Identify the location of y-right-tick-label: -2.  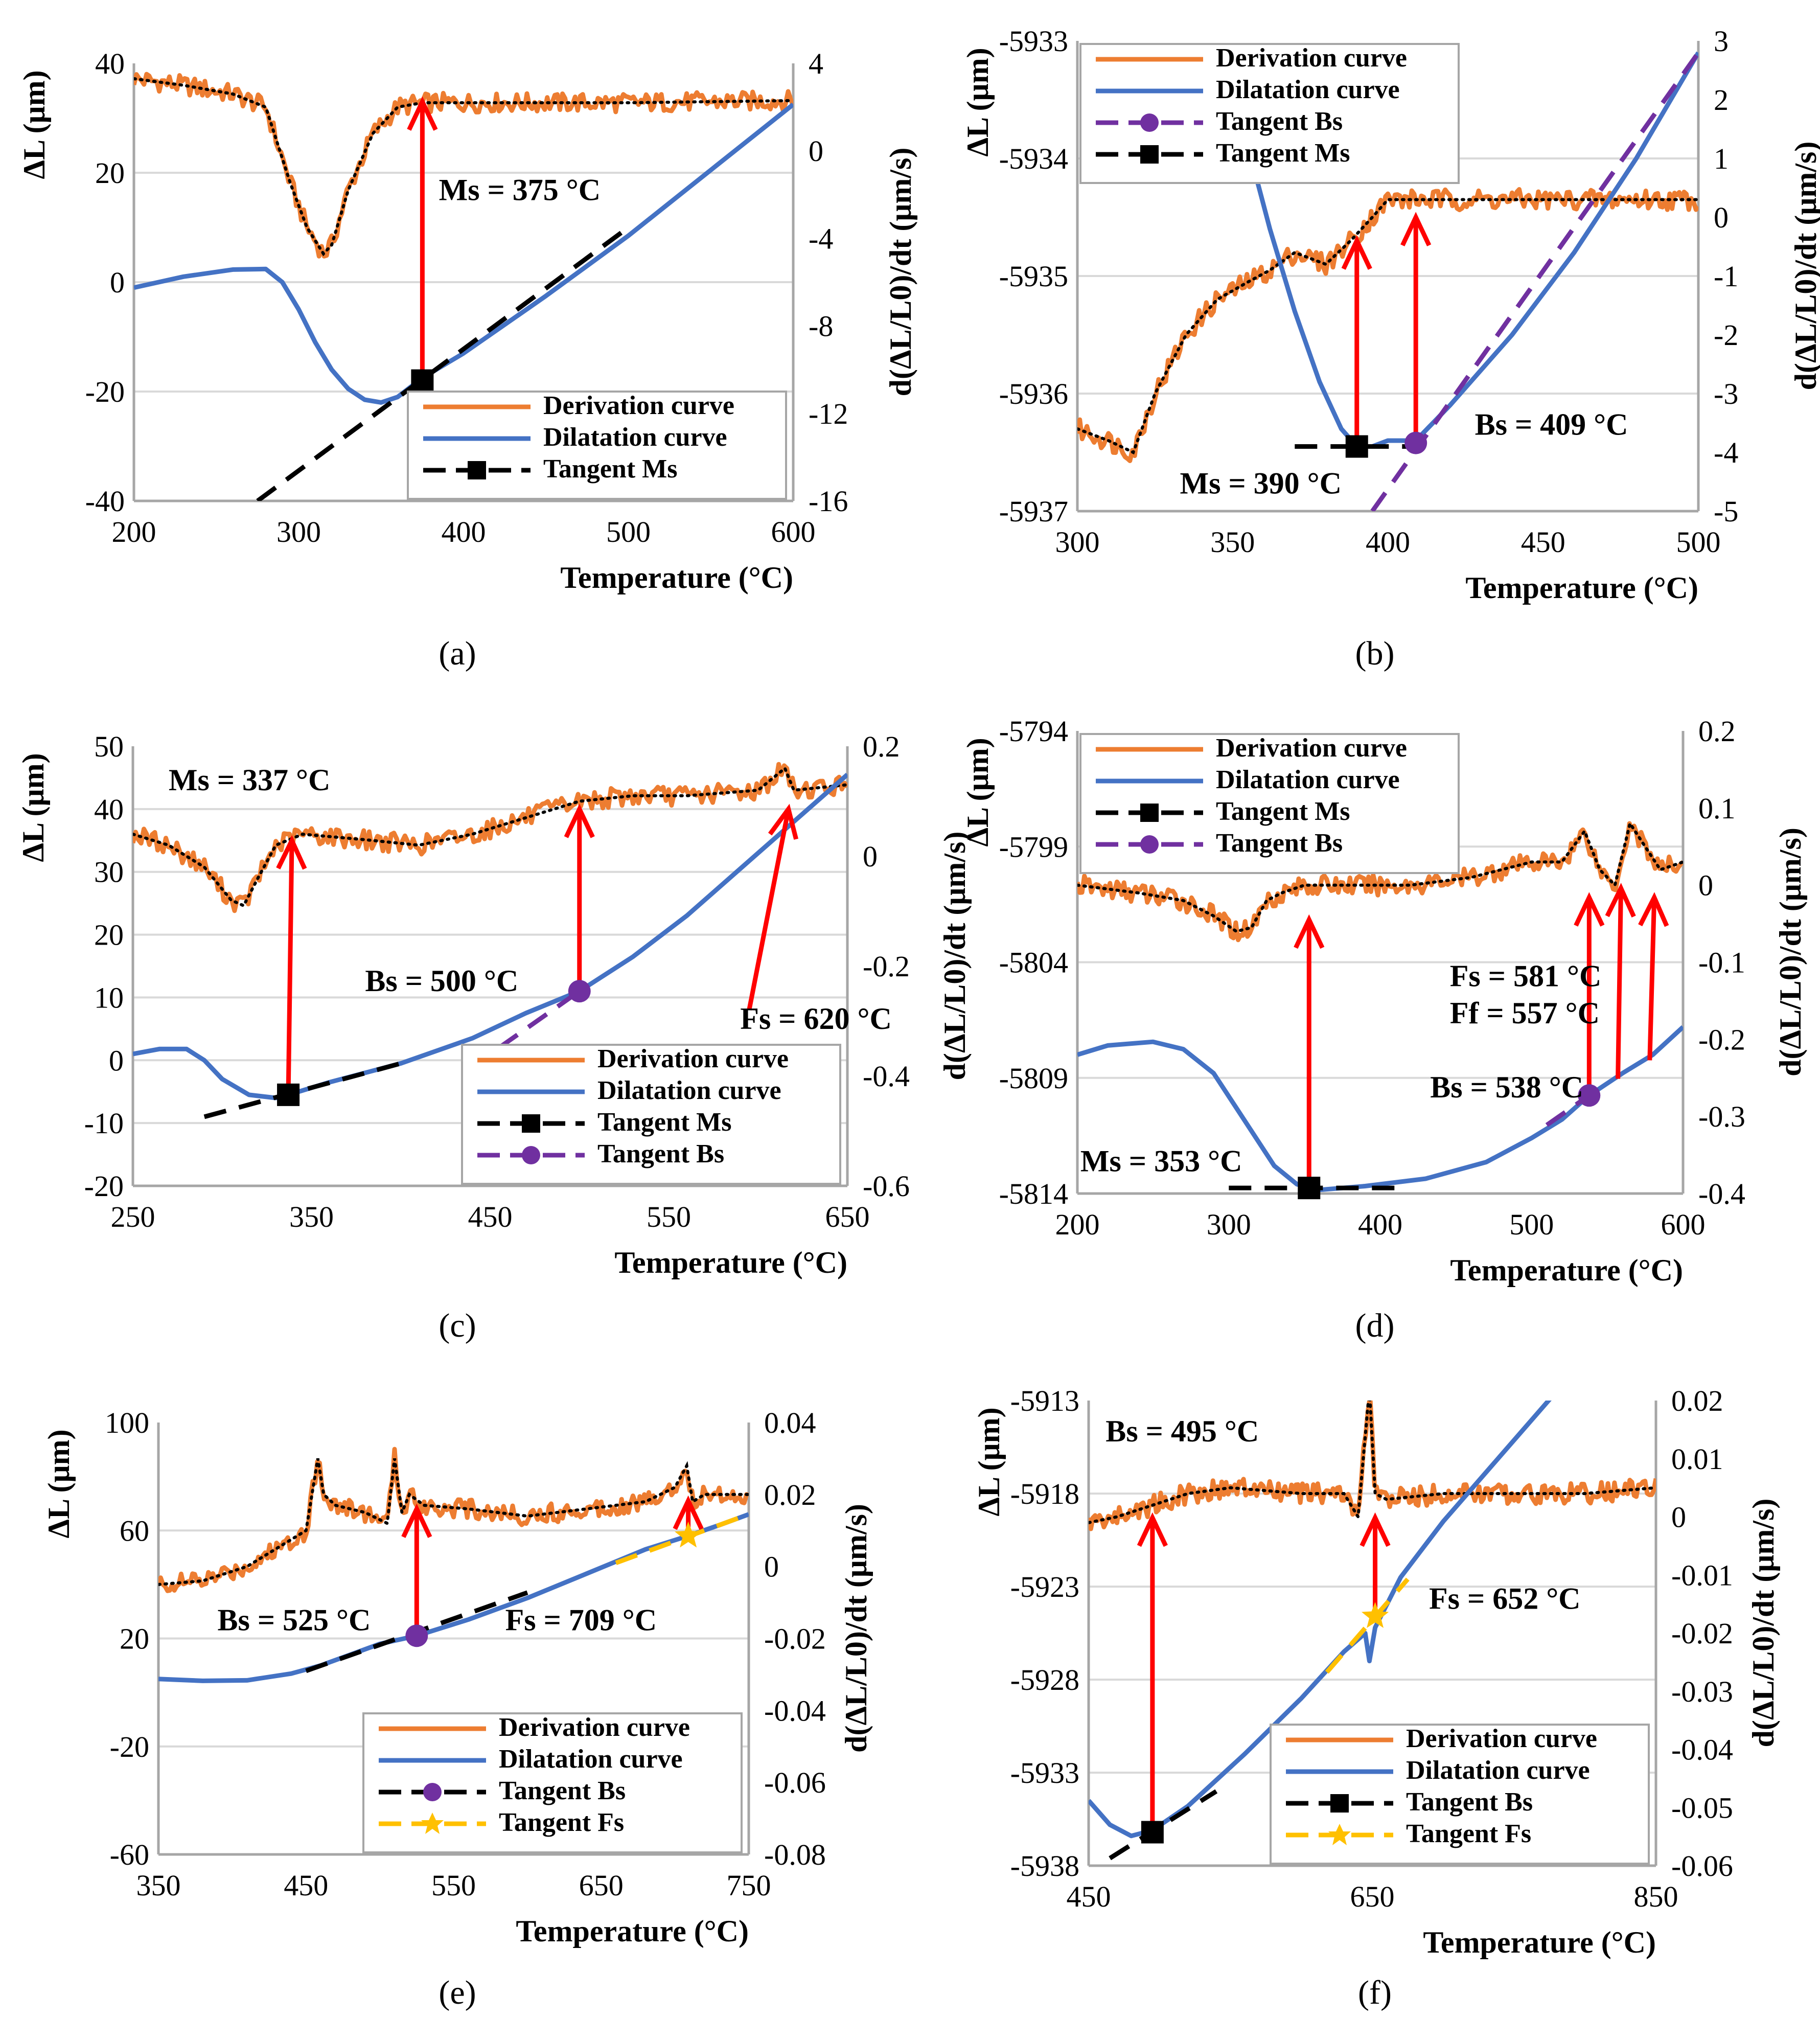
(1726, 335).